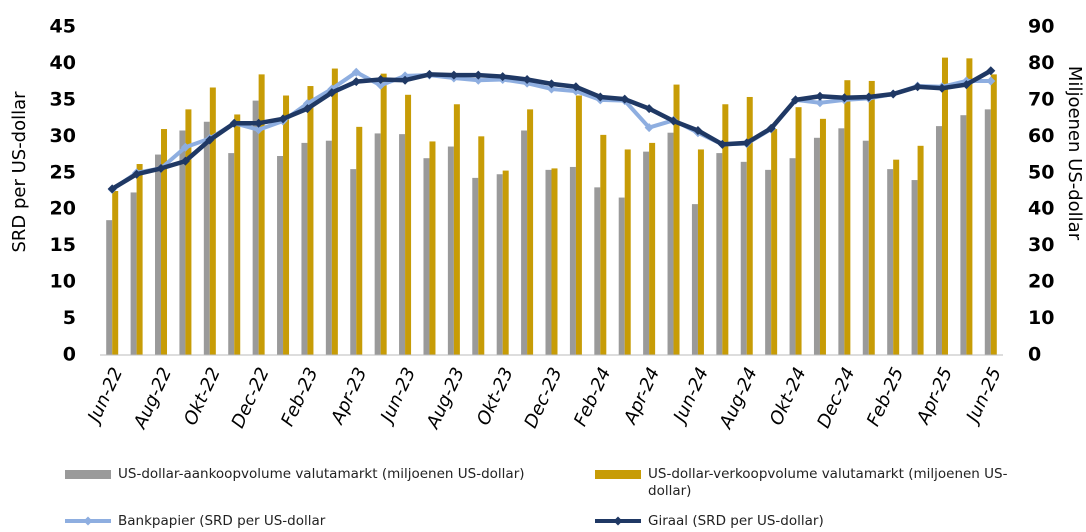  What do you see at coordinates (1041, 282) in the screenshot?
I see `y2-tick-label: 20` at bounding box center [1041, 282].